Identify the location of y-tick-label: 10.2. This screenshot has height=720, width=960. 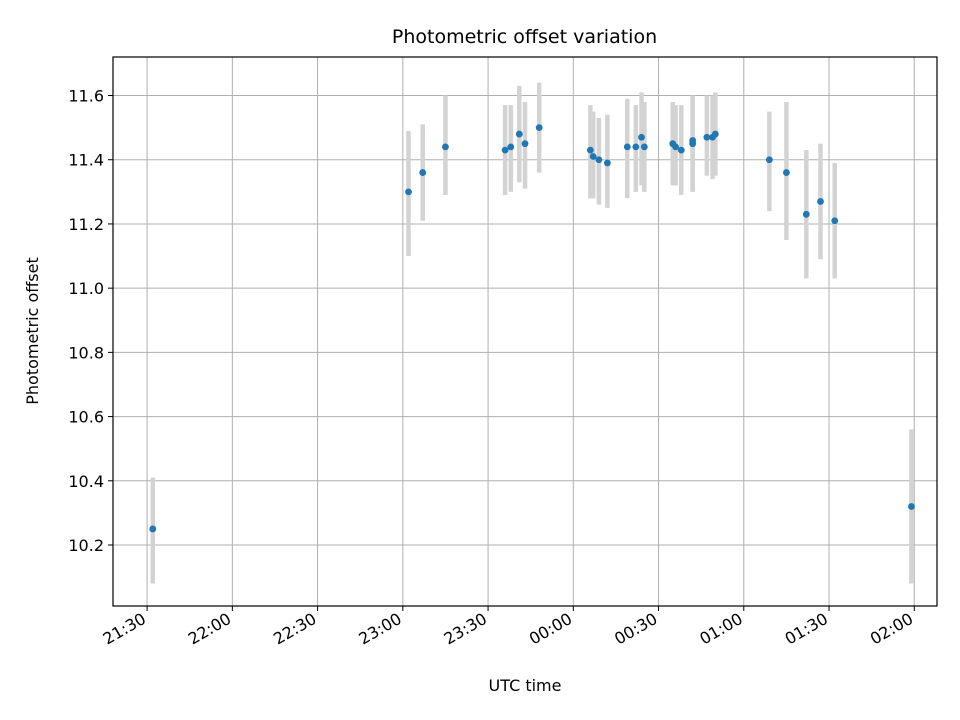
(86, 545).